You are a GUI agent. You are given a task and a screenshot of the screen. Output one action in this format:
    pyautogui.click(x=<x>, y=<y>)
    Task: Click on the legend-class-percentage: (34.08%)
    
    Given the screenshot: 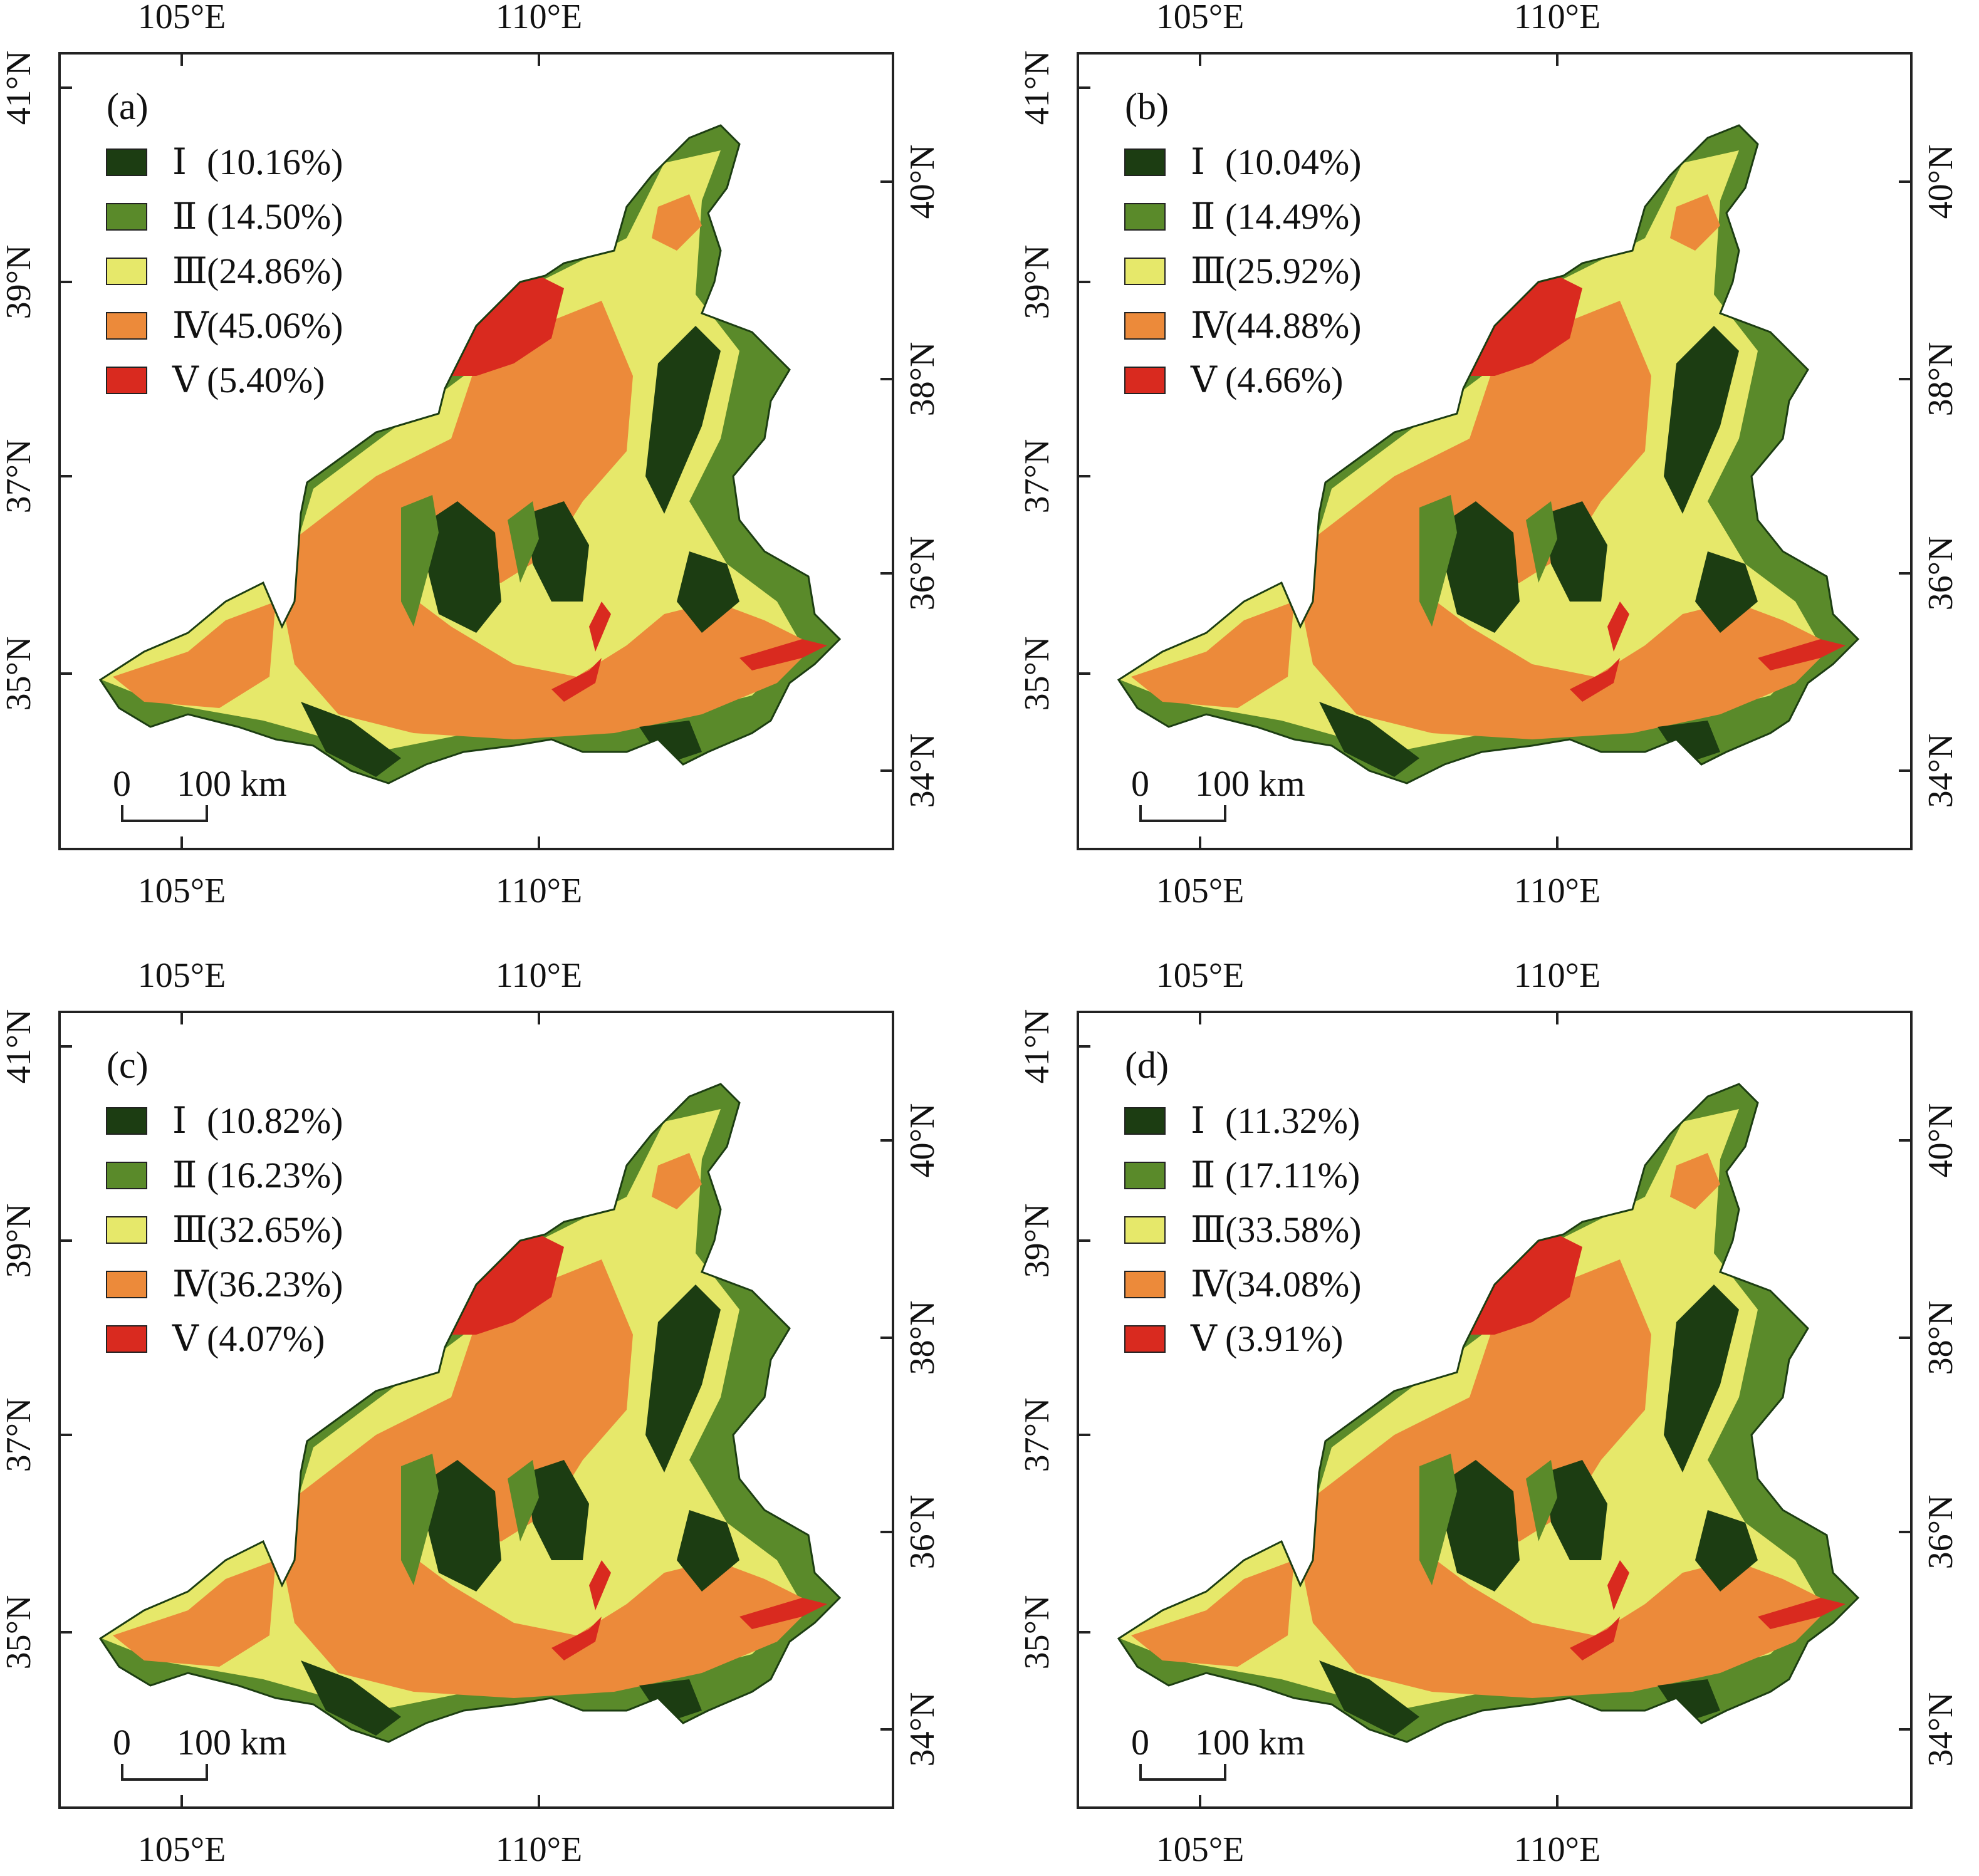 What is the action you would take?
    pyautogui.click(x=1293, y=1284)
    